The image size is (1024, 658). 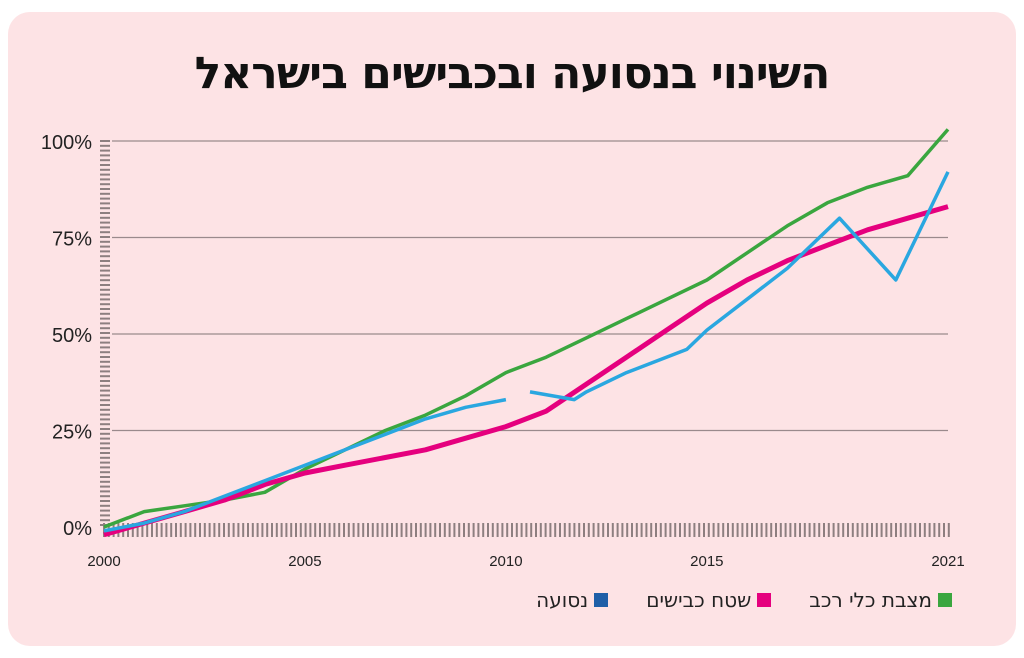 I want to click on legend-item-vehicles: מצבת כלי רכב, so click(x=880, y=600).